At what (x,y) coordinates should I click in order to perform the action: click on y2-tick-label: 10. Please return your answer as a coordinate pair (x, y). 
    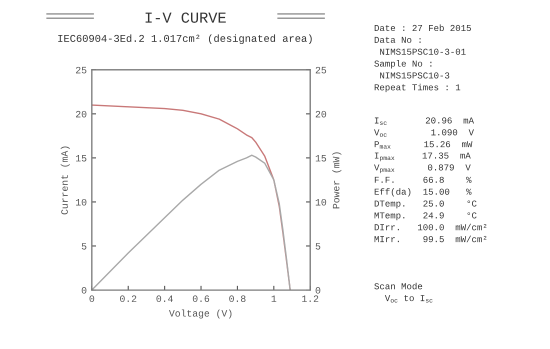
    Looking at the image, I should click on (321, 202).